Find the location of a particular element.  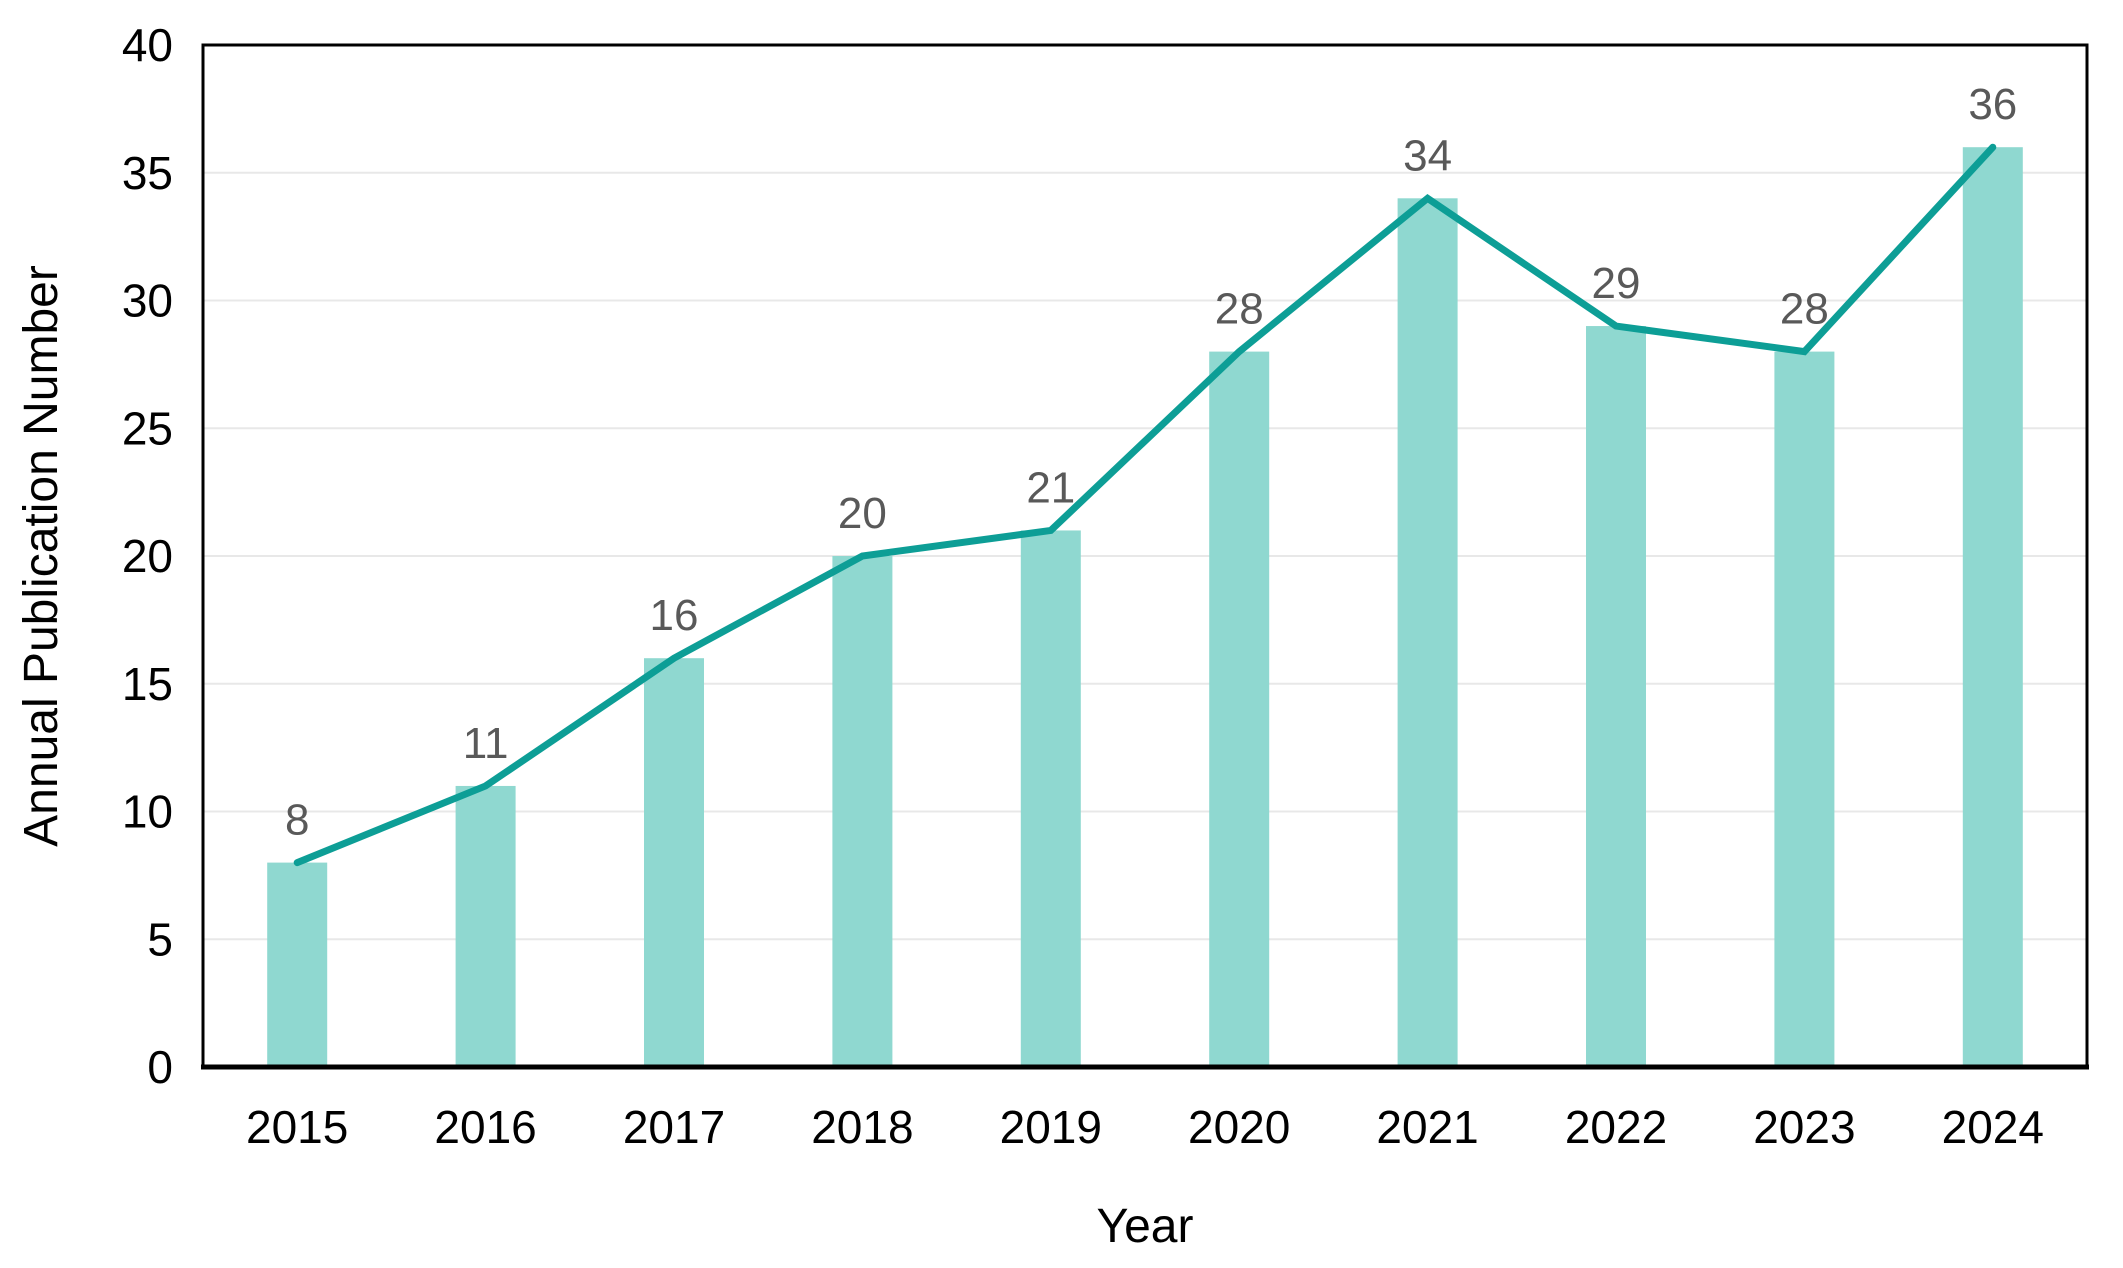

y-tick-label-5: 5 is located at coordinates (160, 939).